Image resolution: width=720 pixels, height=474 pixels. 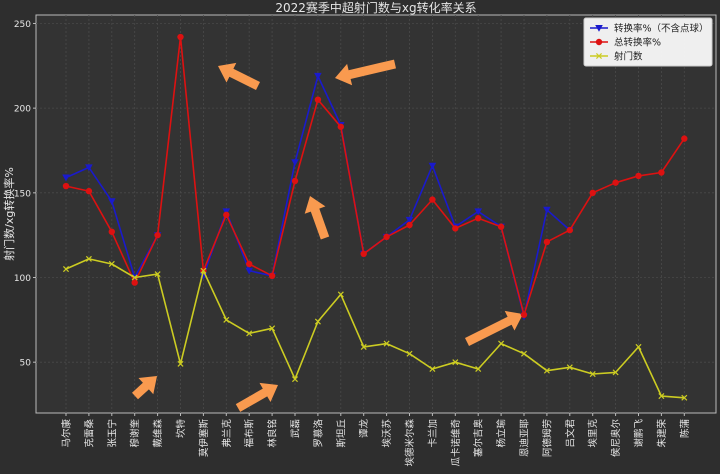 What do you see at coordinates (502, 433) in the screenshot?
I see `x-tick-label: 杨立瑜` at bounding box center [502, 433].